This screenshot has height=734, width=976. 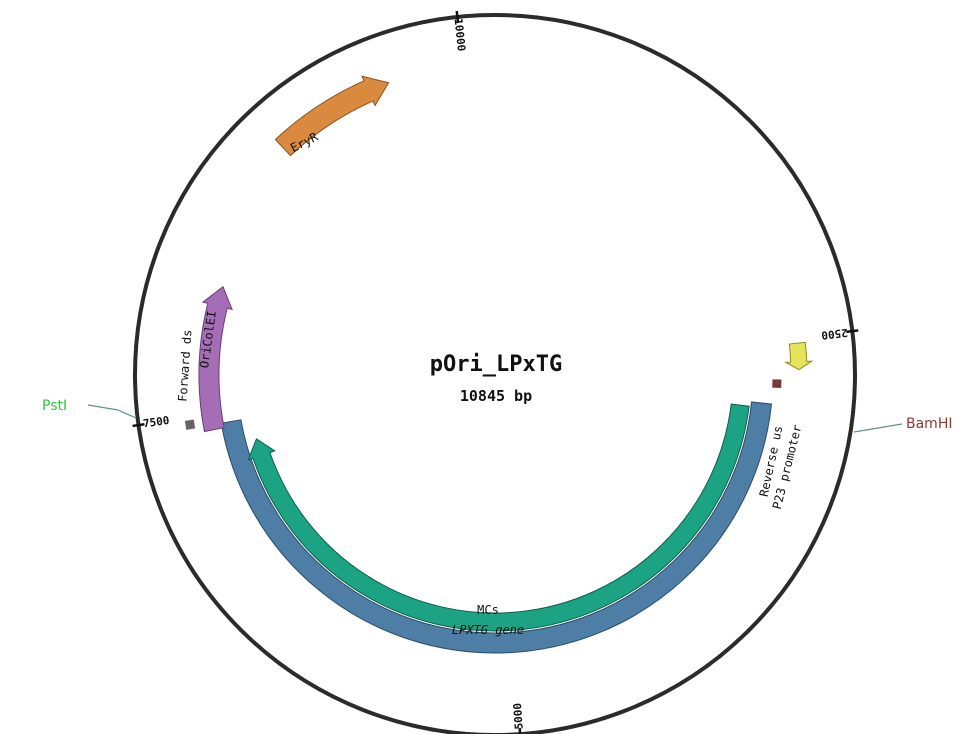 What do you see at coordinates (54, 406) in the screenshot?
I see `site-pst1-label: PstI` at bounding box center [54, 406].